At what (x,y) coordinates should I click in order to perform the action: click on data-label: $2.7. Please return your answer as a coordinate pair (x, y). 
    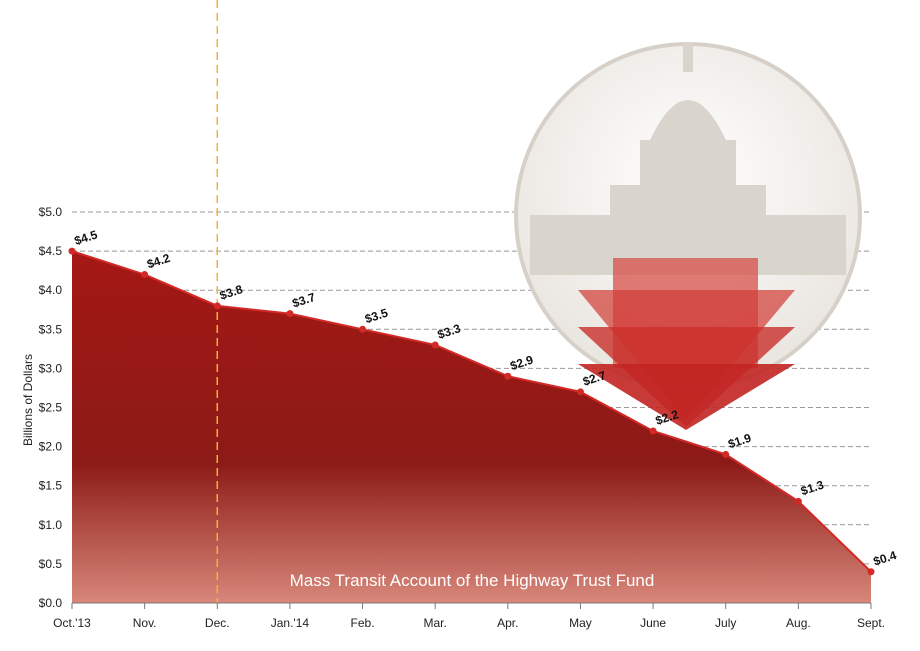
    Looking at the image, I should click on (594, 378).